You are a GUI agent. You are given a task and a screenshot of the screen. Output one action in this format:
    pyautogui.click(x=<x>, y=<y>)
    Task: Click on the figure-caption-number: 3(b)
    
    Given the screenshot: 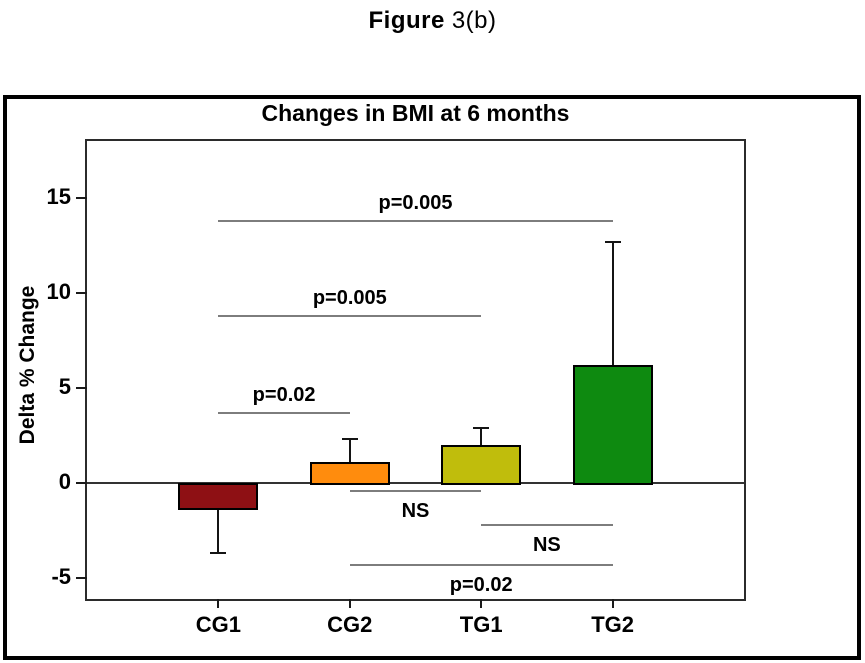 What is the action you would take?
    pyautogui.click(x=474, y=20)
    